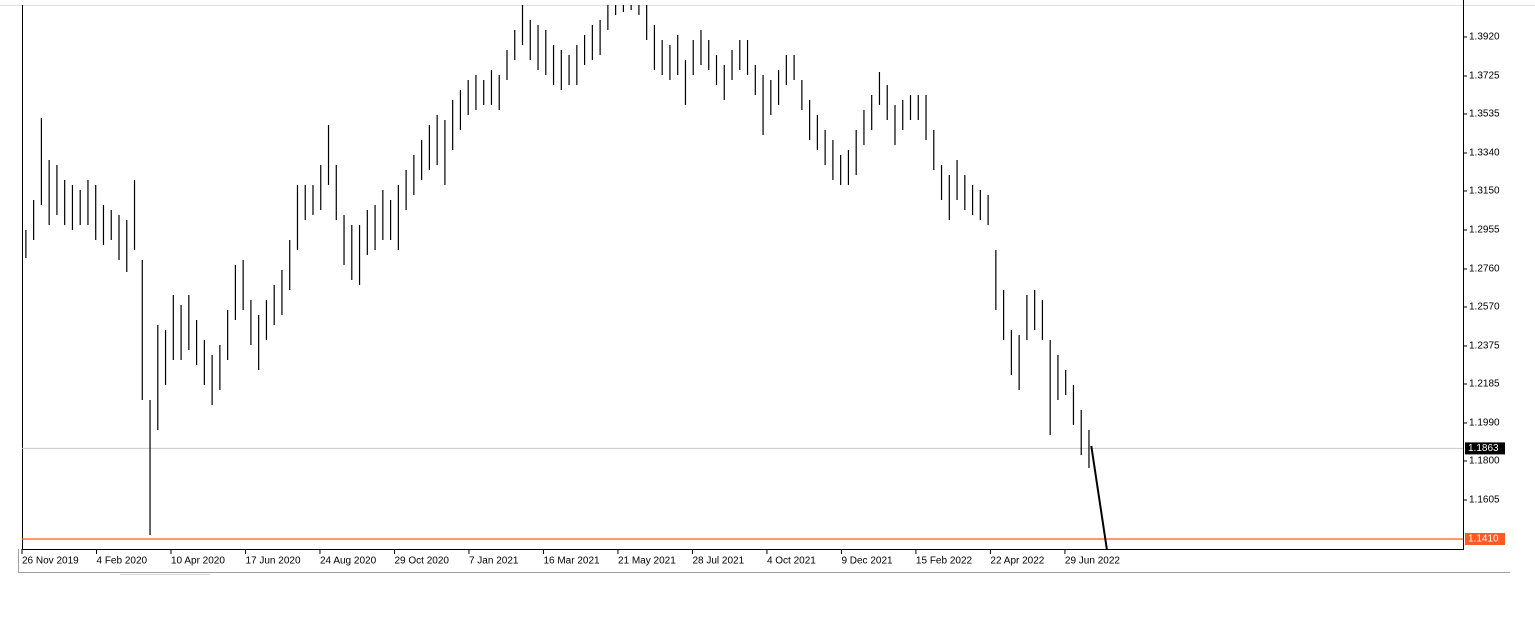 The height and width of the screenshot is (627, 1535). Describe the element at coordinates (121, 561) in the screenshot. I see `x-tick-label: 4 Feb 2020` at that location.